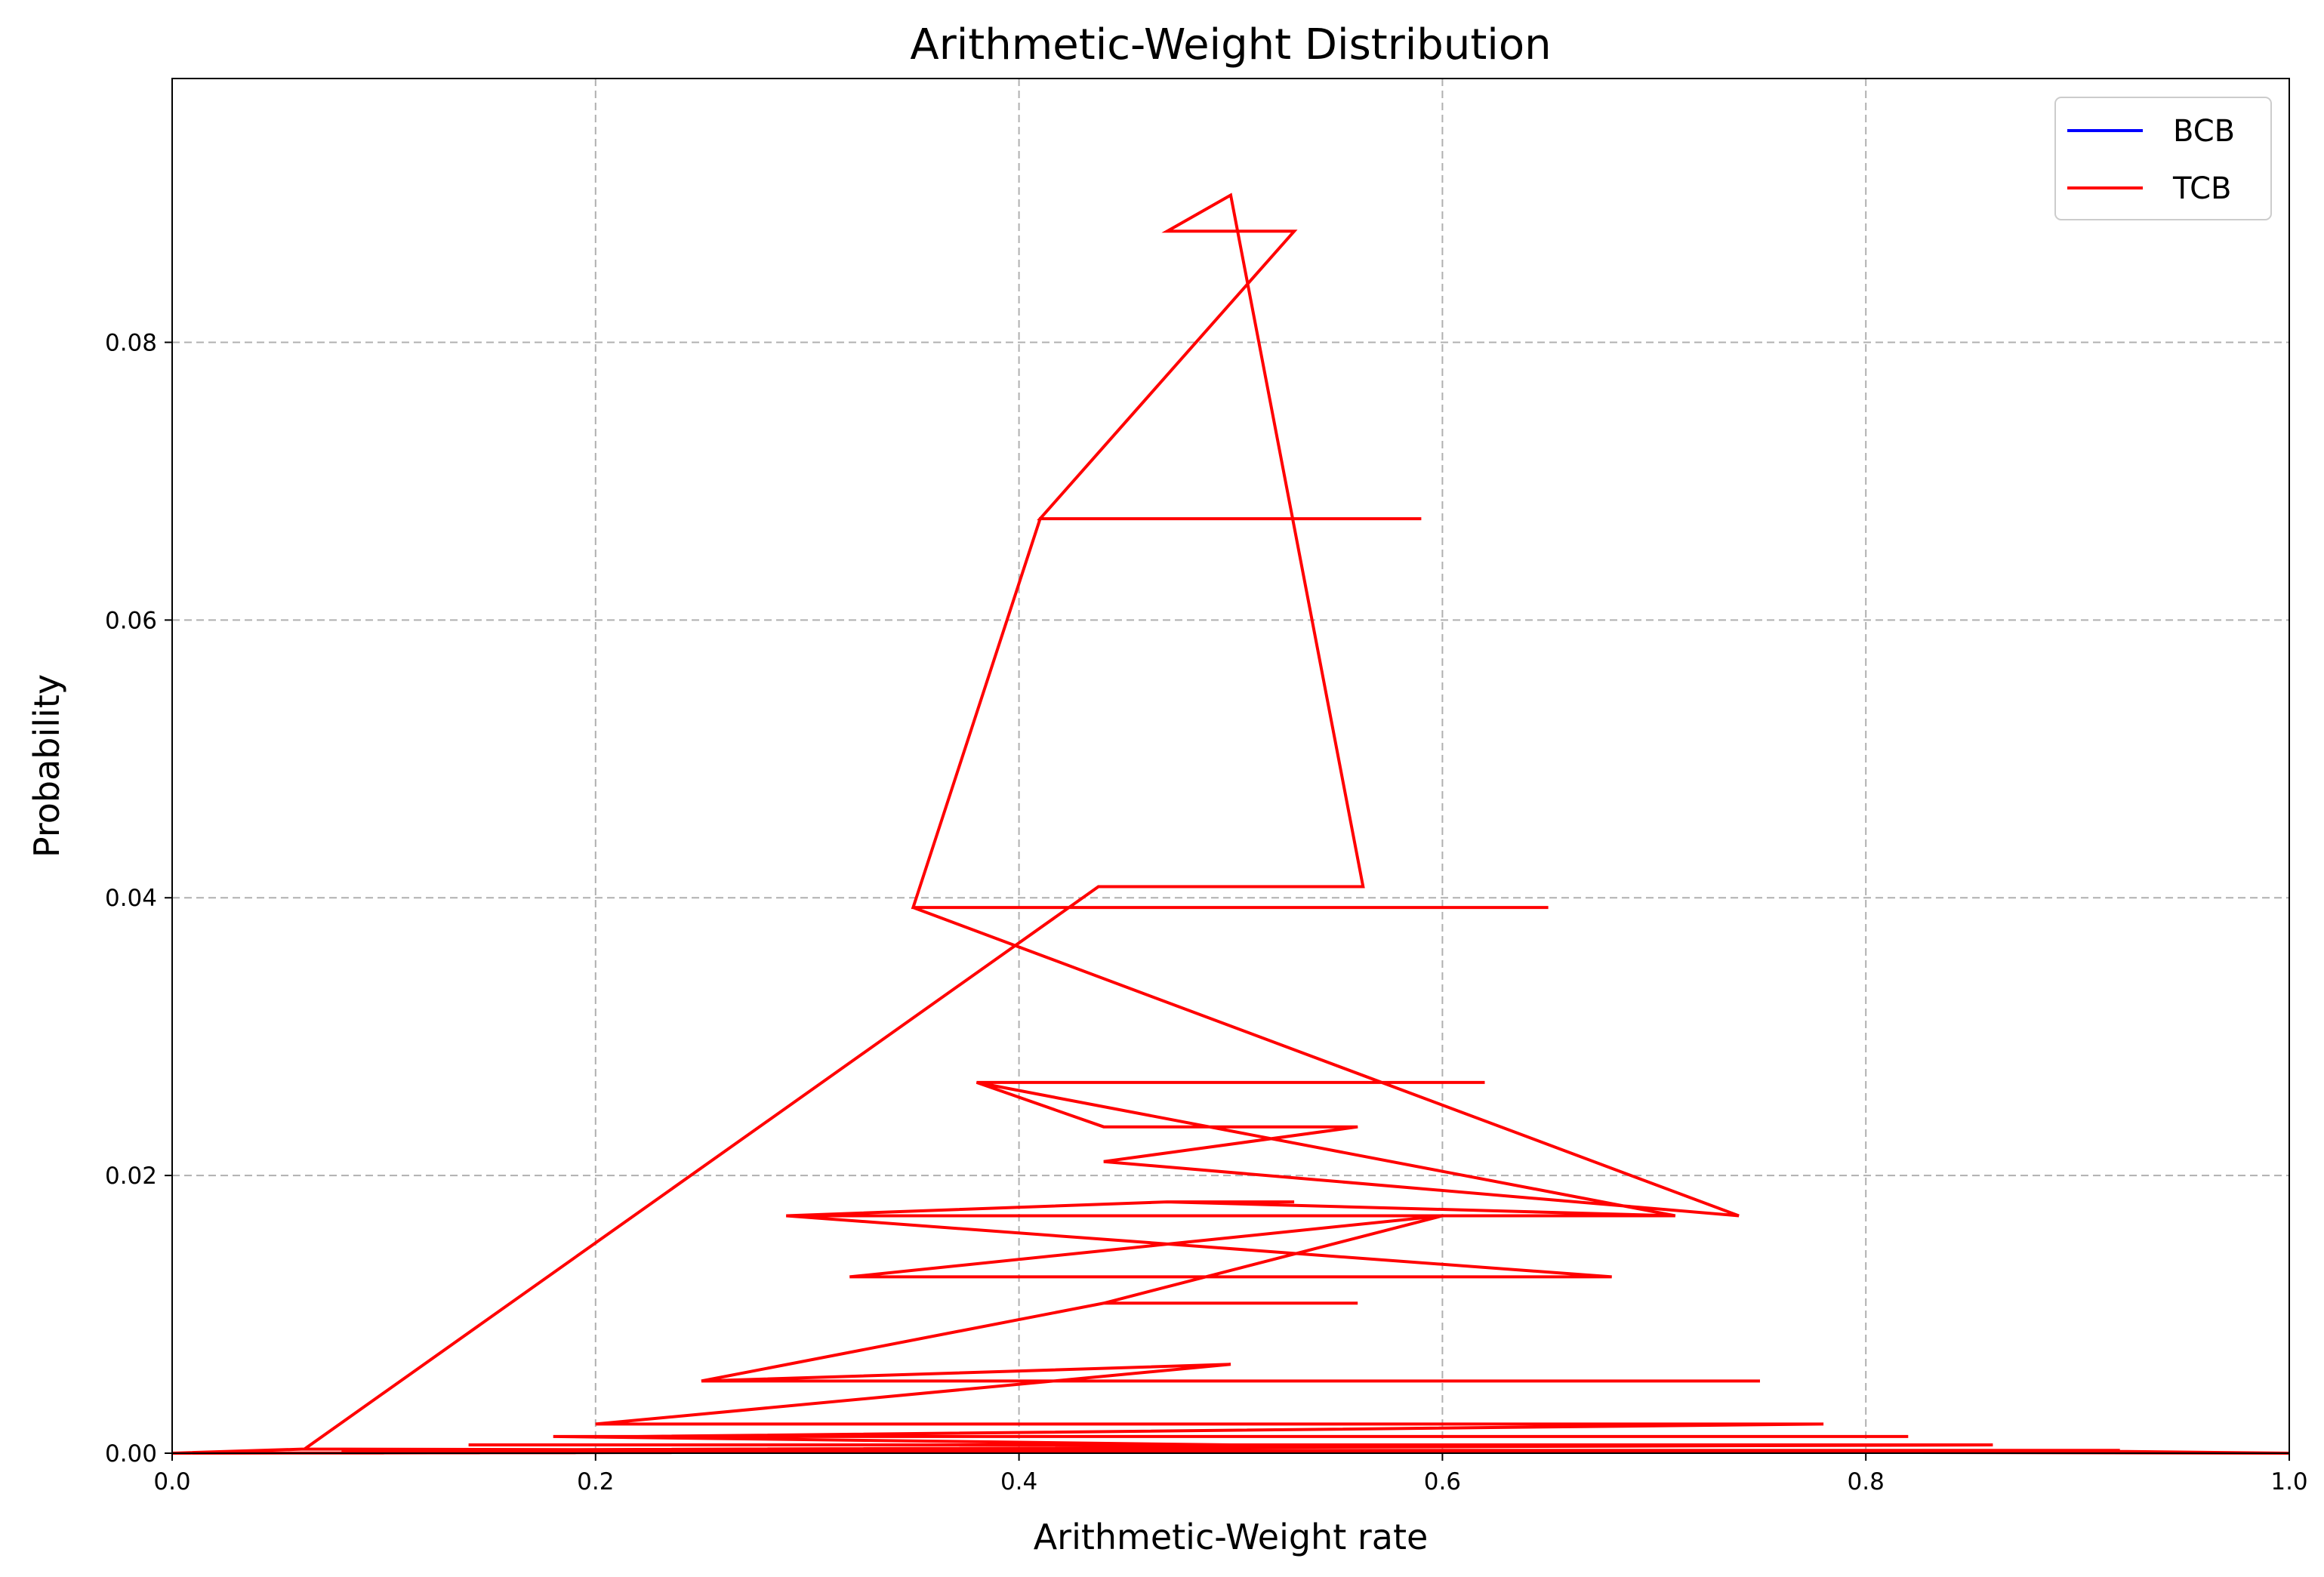 Image resolution: width=2324 pixels, height=1577 pixels. What do you see at coordinates (1231, 1537) in the screenshot?
I see `x-axis-label: Arithmetic-Weight rate` at bounding box center [1231, 1537].